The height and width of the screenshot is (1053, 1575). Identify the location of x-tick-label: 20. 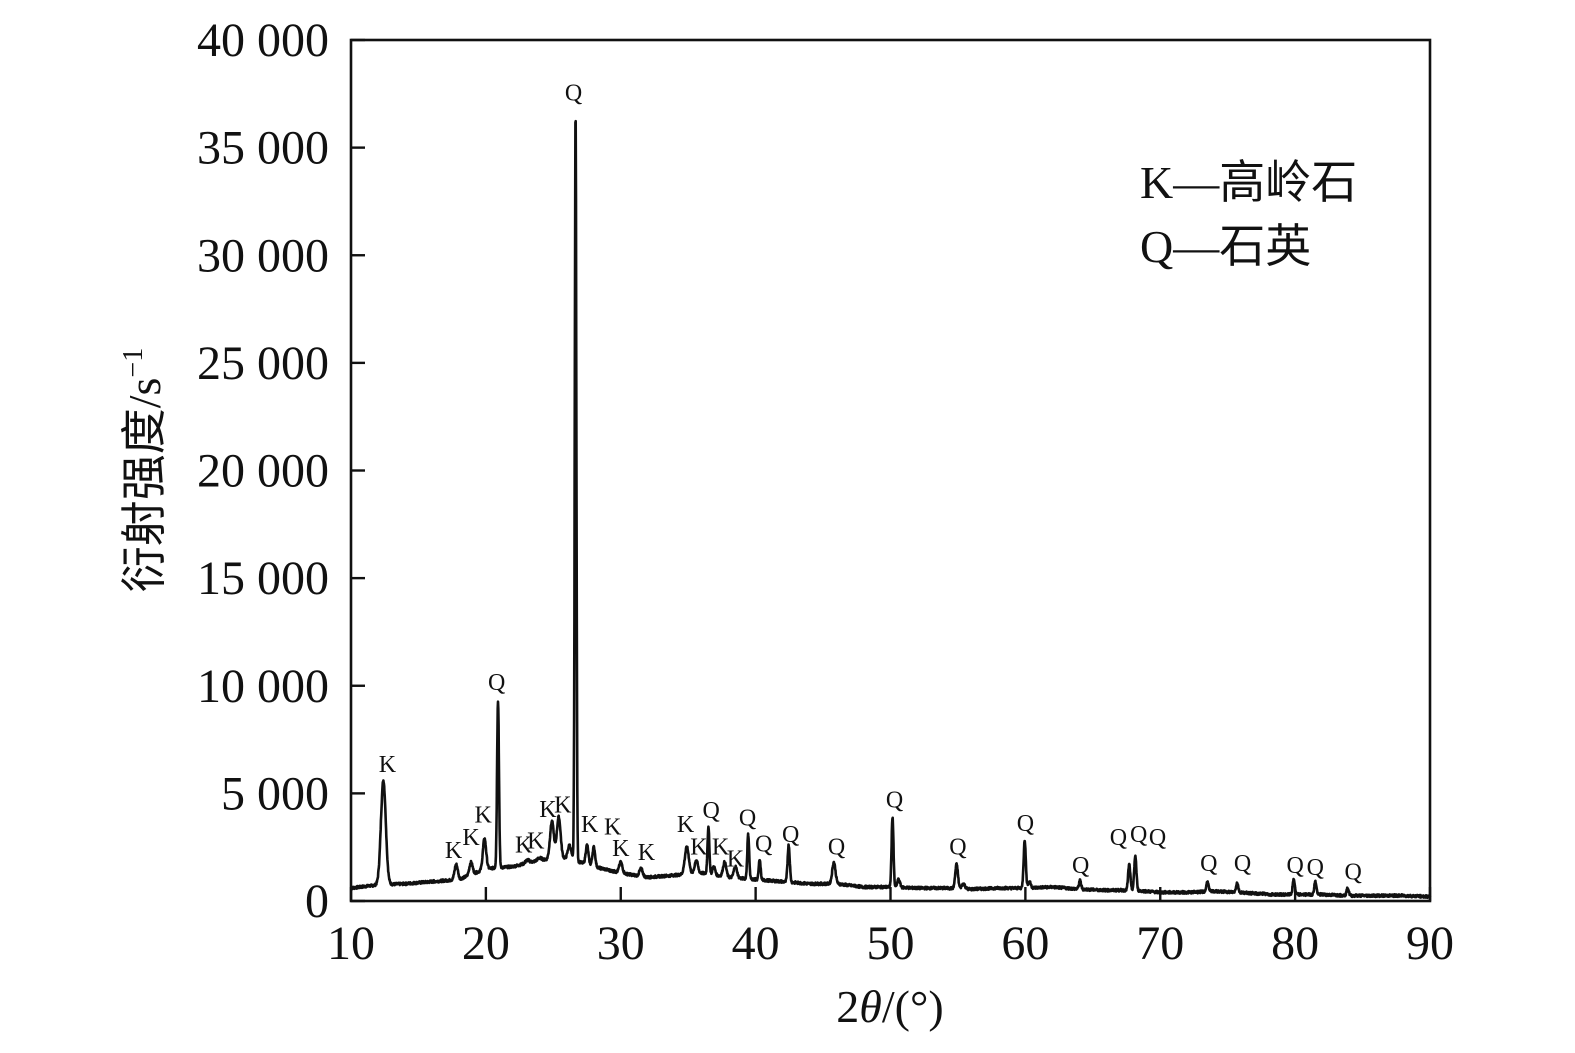
(486, 943).